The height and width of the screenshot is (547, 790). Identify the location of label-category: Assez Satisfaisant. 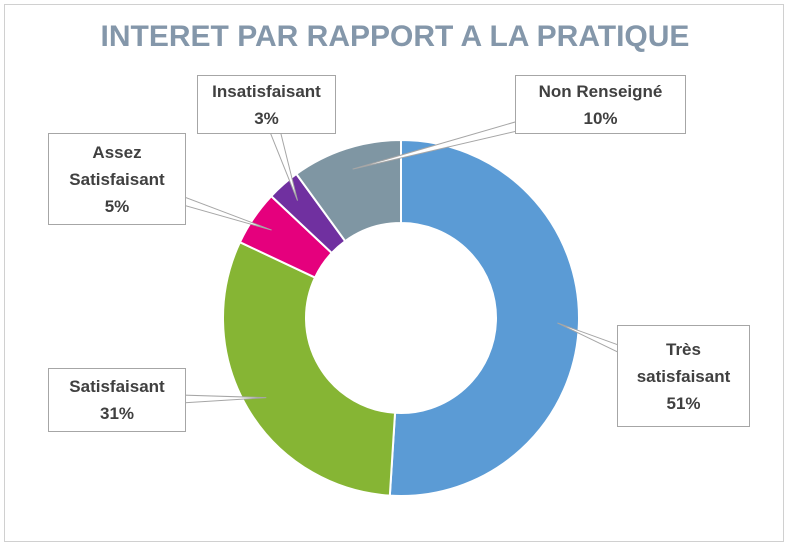
(117, 165).